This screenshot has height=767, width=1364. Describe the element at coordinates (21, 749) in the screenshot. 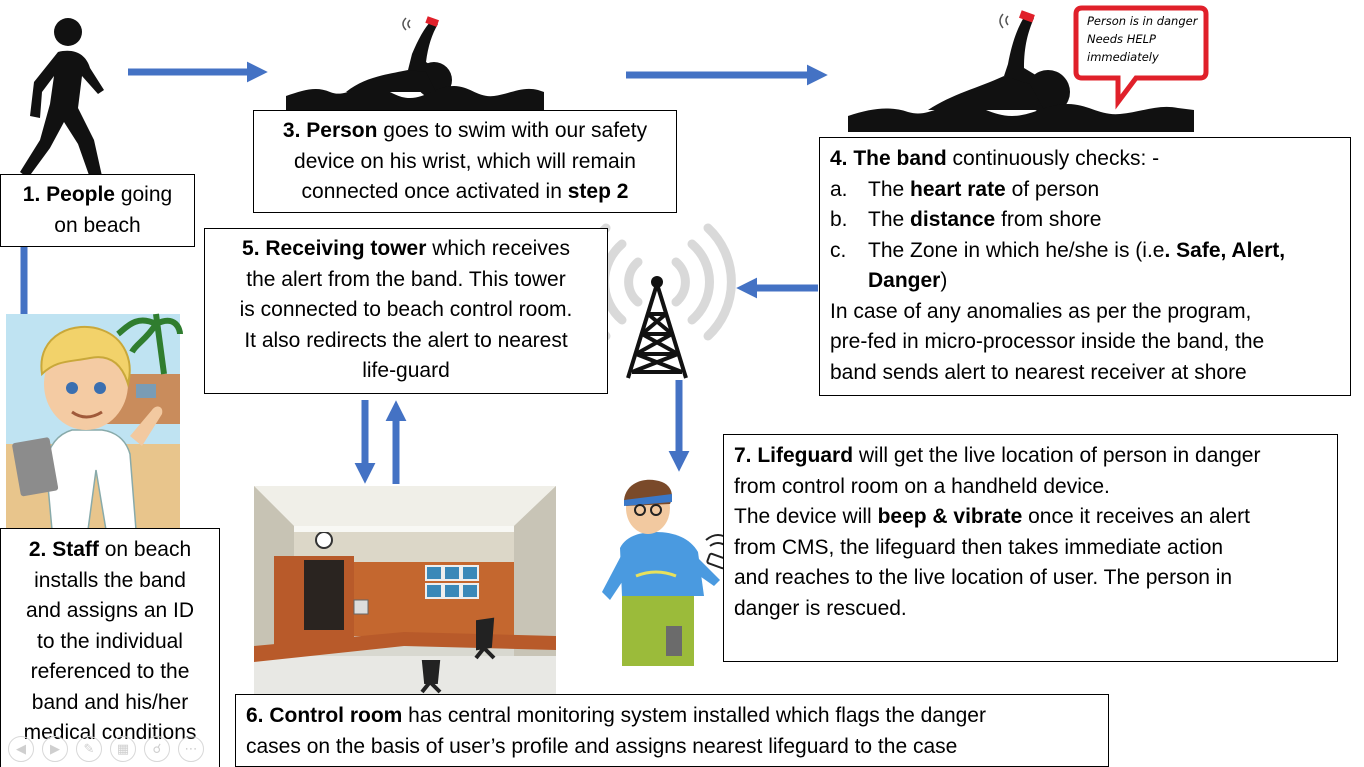

I see `previous-slide-button: ◀` at that location.